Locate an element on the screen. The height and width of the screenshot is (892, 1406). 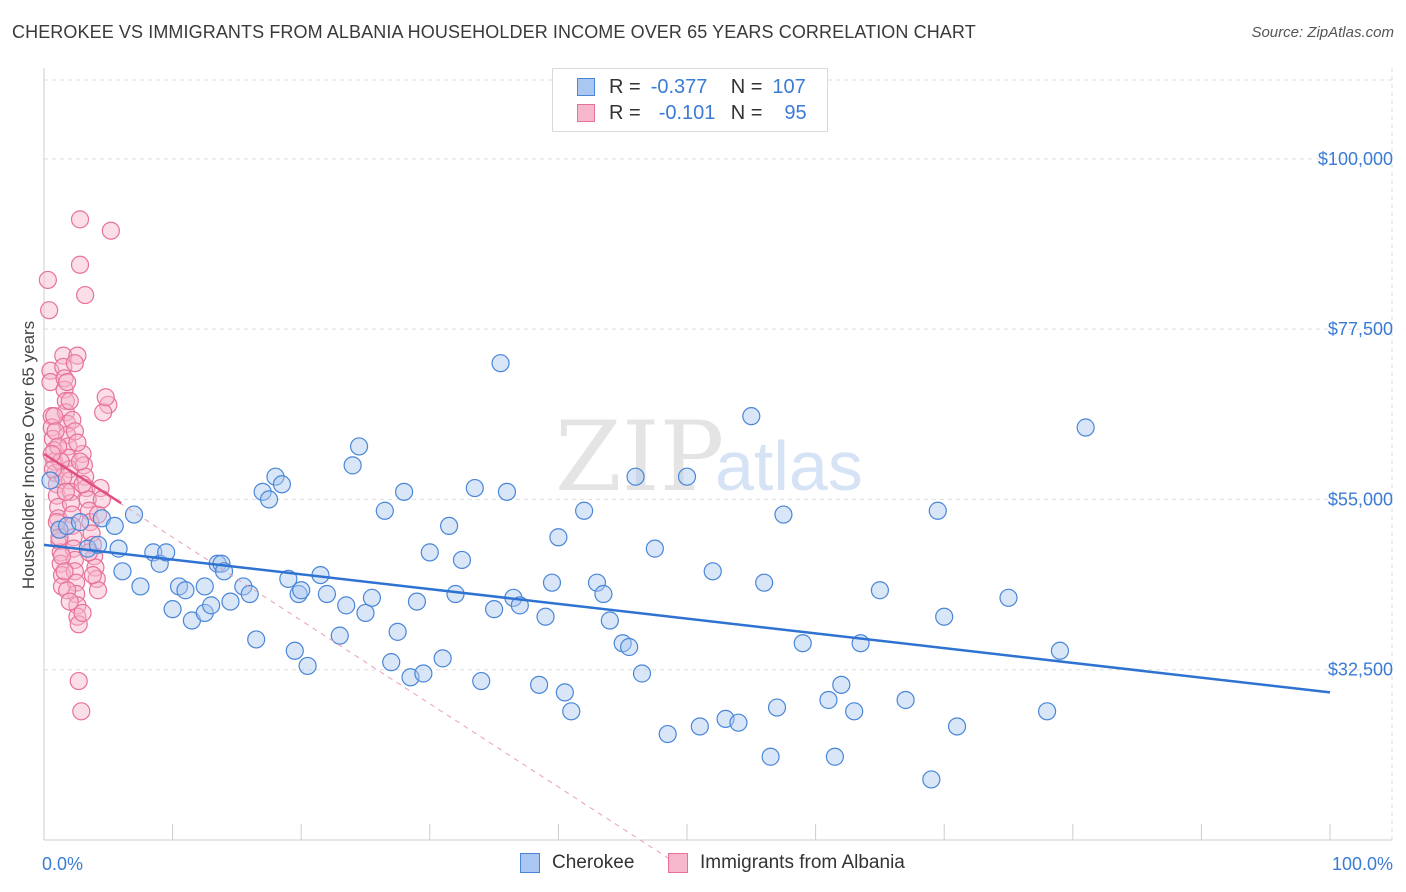
legend-n-value-cherokee: 107 is located at coordinates (789, 86).